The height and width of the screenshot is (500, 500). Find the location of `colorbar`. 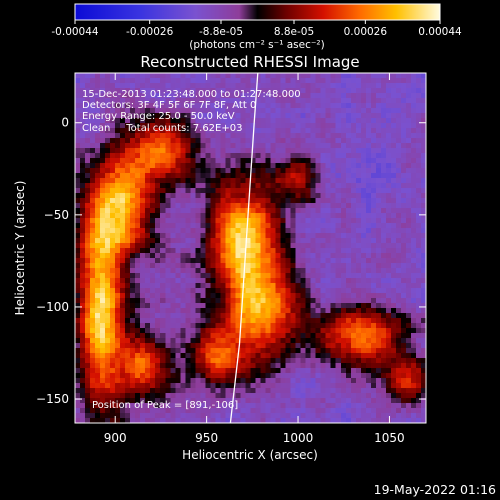

colorbar is located at coordinates (257, 12).